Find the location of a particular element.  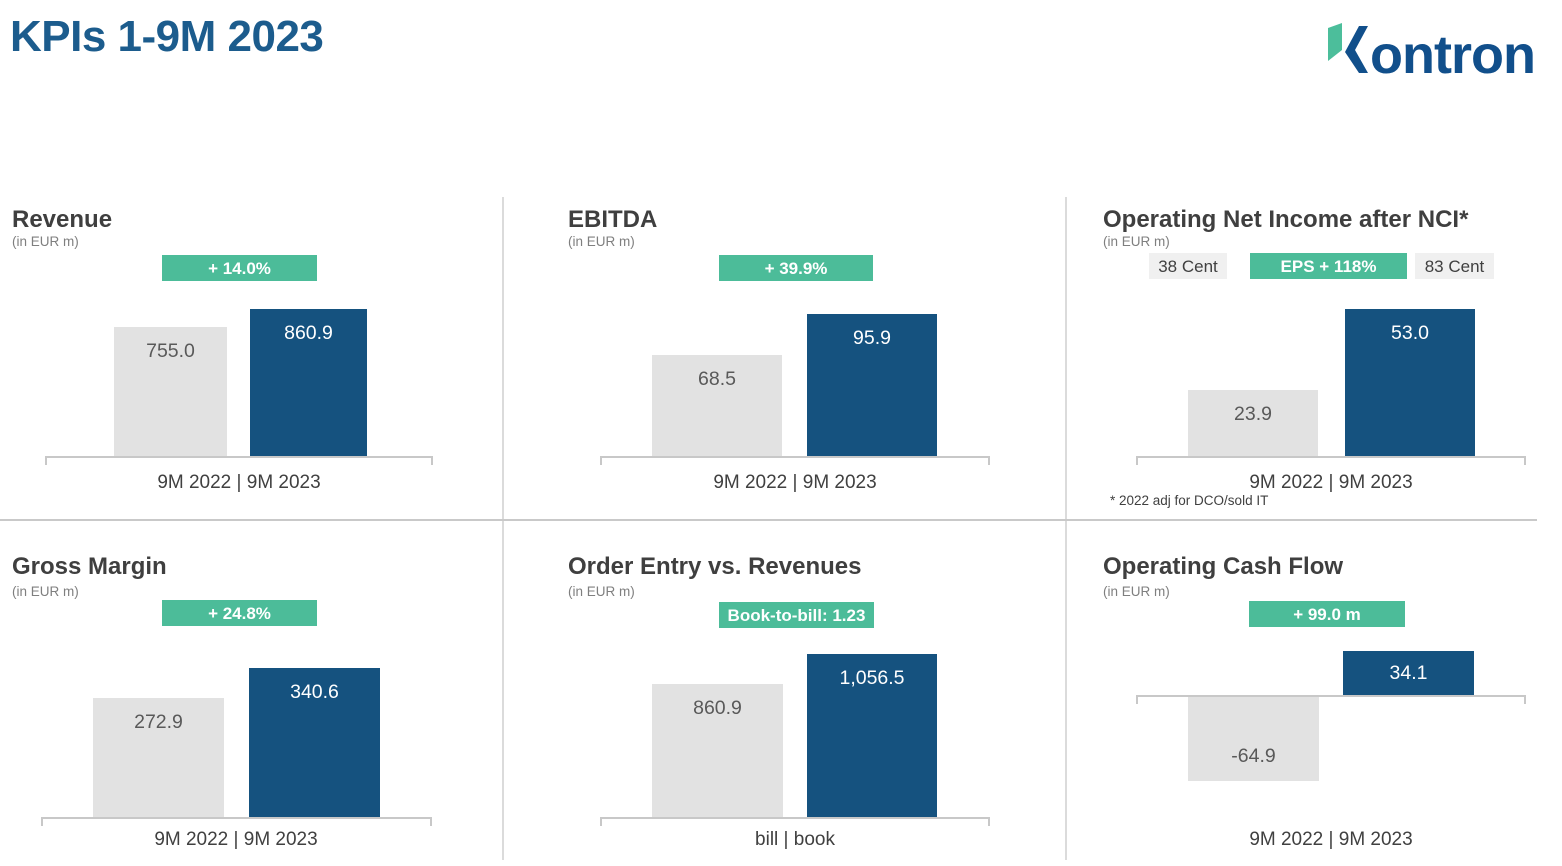

bar-value-label: 755.0 is located at coordinates (170, 351).